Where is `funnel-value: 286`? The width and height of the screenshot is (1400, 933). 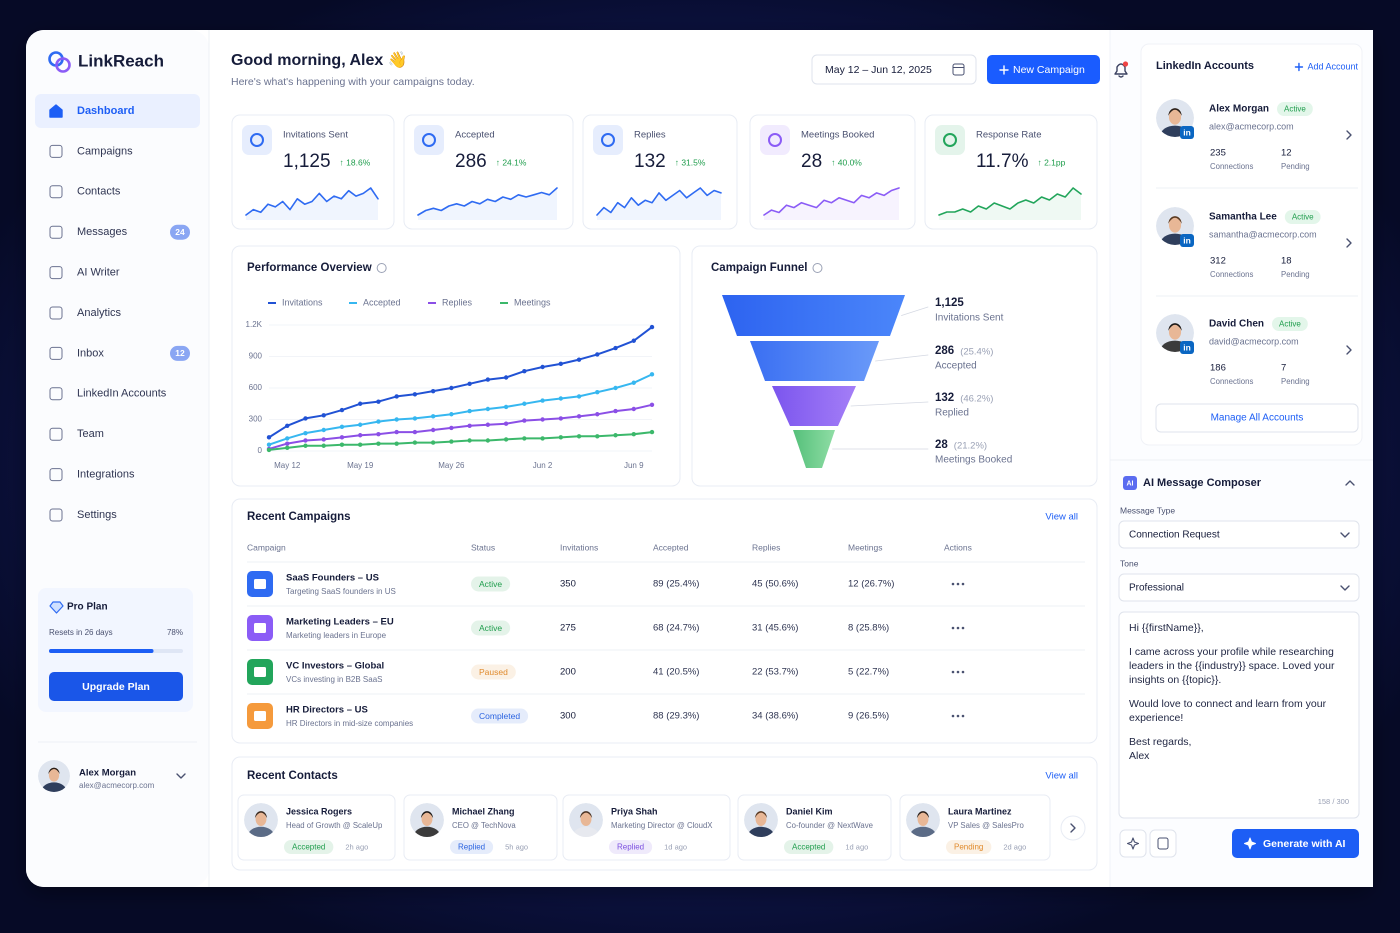
funnel-value: 286 is located at coordinates (944, 351).